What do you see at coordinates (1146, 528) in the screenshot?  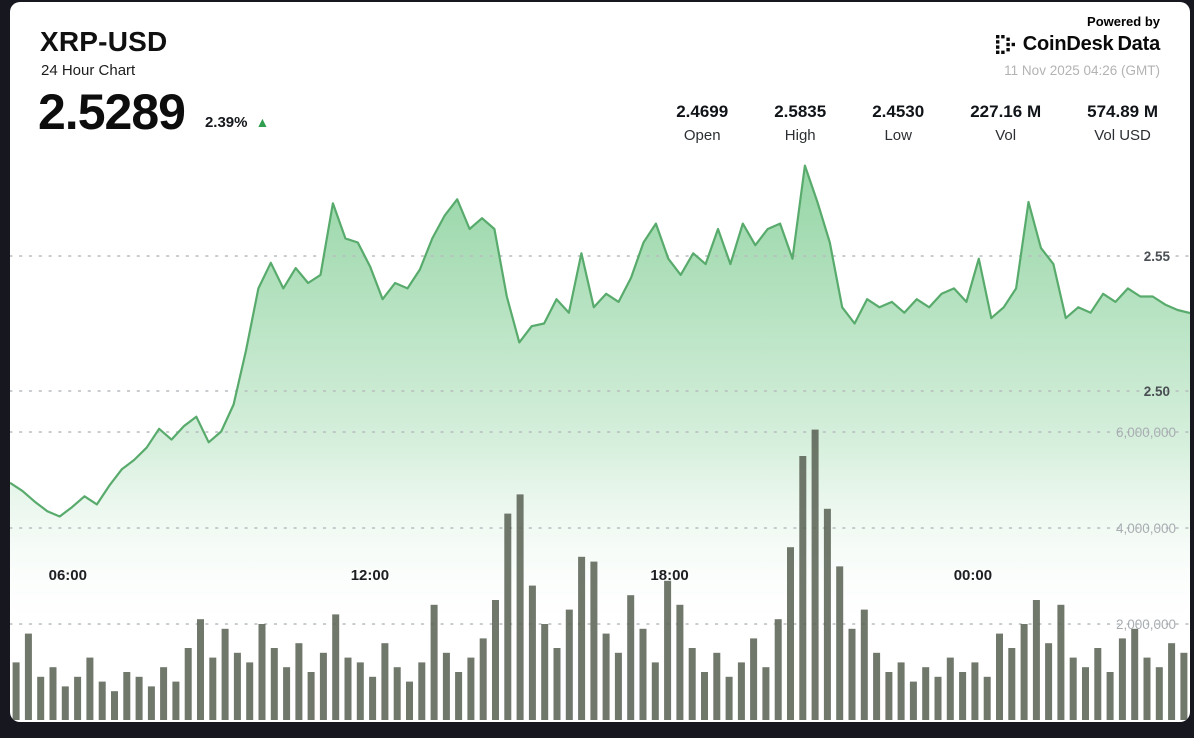 I see `volume-axis-label: 4,000,000` at bounding box center [1146, 528].